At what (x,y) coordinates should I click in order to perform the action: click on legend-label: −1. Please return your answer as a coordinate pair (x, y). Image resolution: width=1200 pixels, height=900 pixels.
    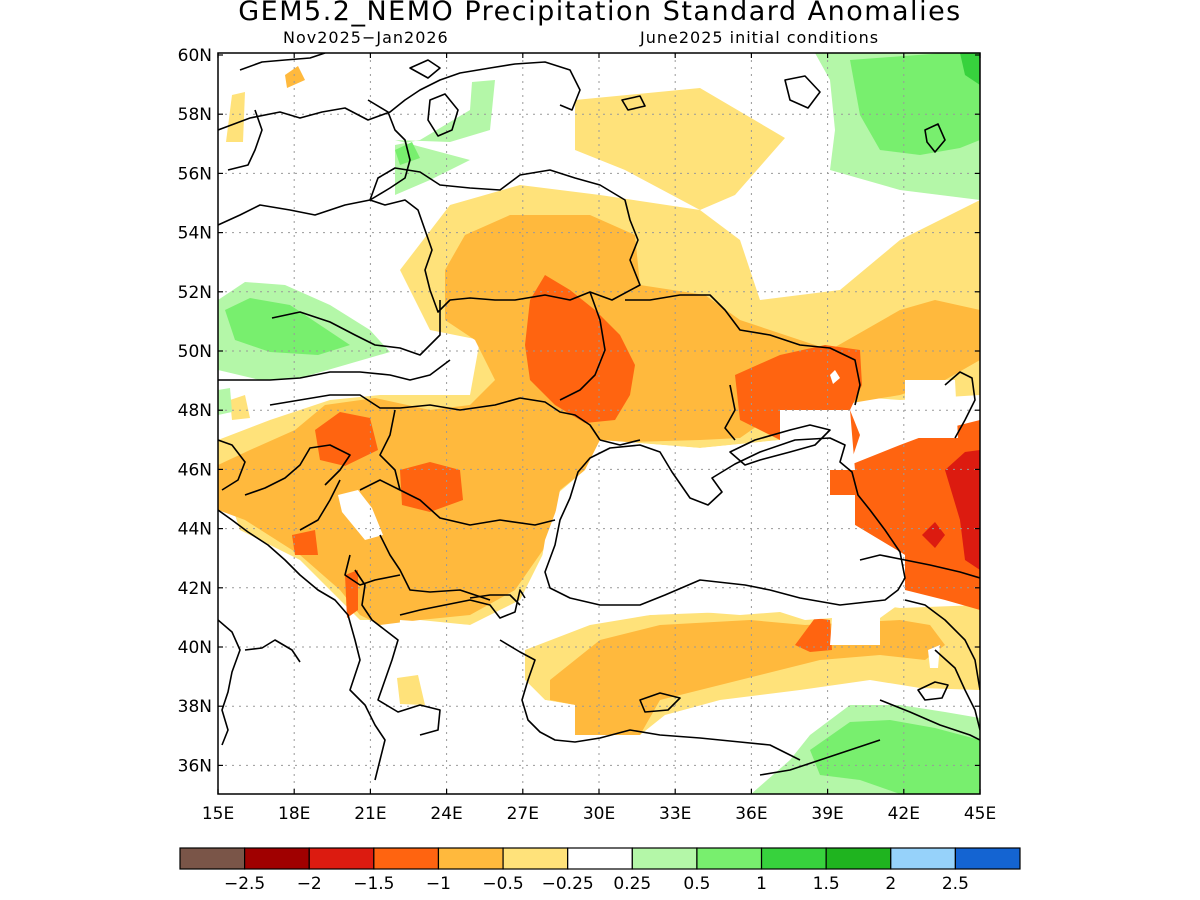
    Looking at the image, I should click on (438, 884).